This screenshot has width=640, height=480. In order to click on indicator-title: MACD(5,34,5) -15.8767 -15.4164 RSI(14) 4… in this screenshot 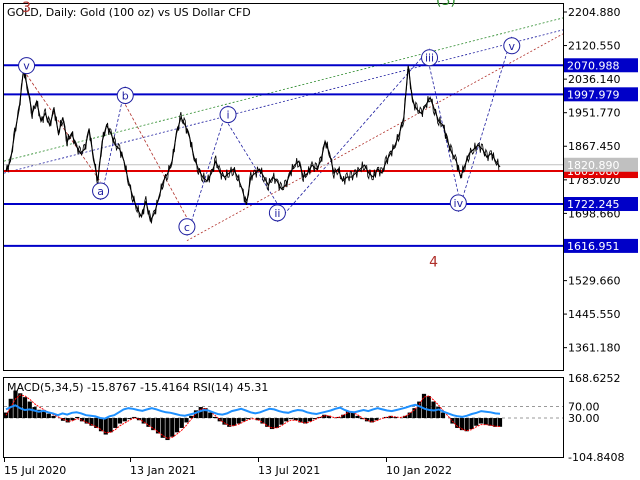, I will do `click(137, 387)`.